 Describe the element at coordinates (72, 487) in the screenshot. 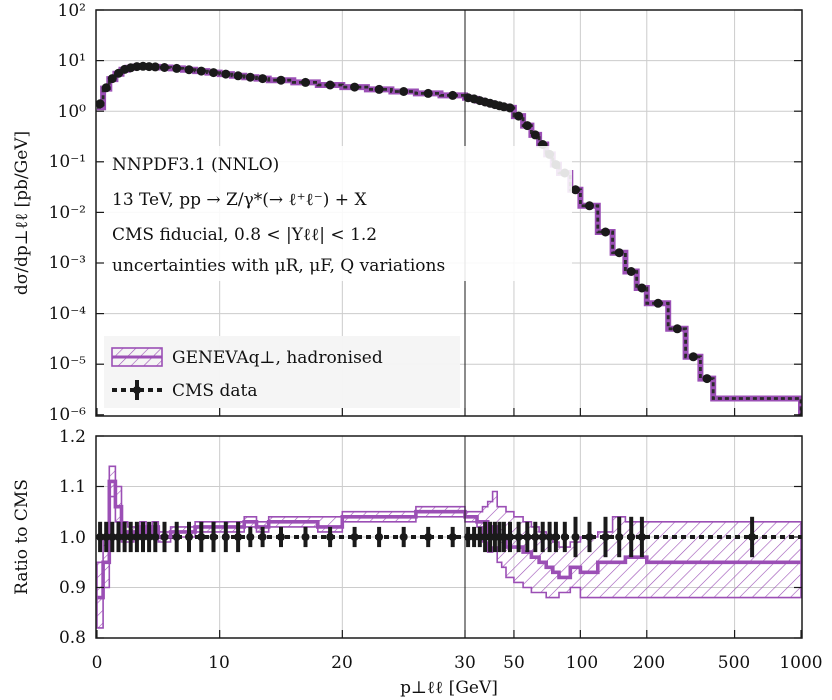

I see `ratio-y-tick-label: 1.1` at that location.